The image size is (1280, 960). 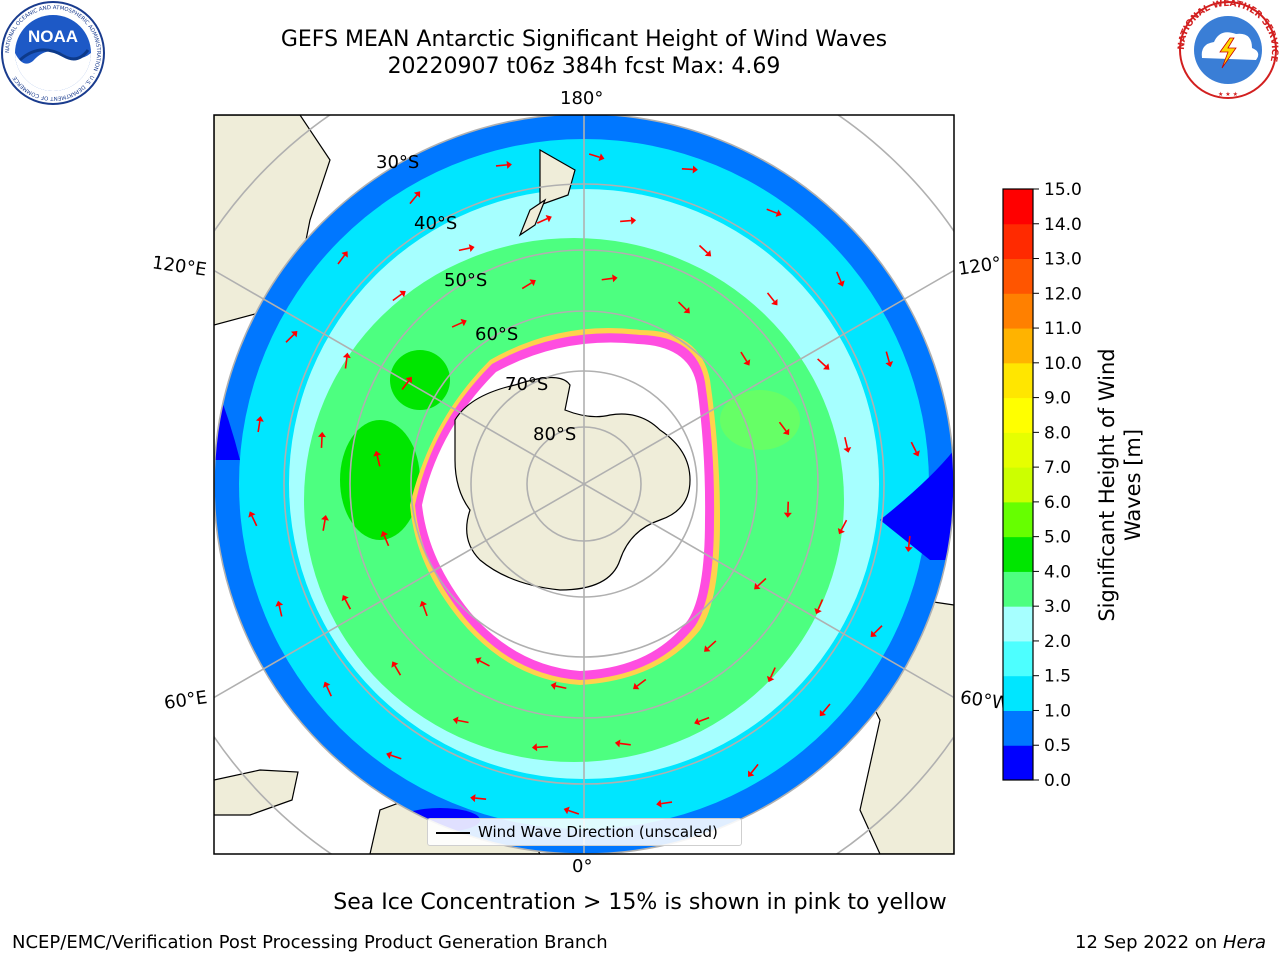 What do you see at coordinates (584, 832) in the screenshot?
I see `map-legend: Wind Wave Direction (unscaled)` at bounding box center [584, 832].